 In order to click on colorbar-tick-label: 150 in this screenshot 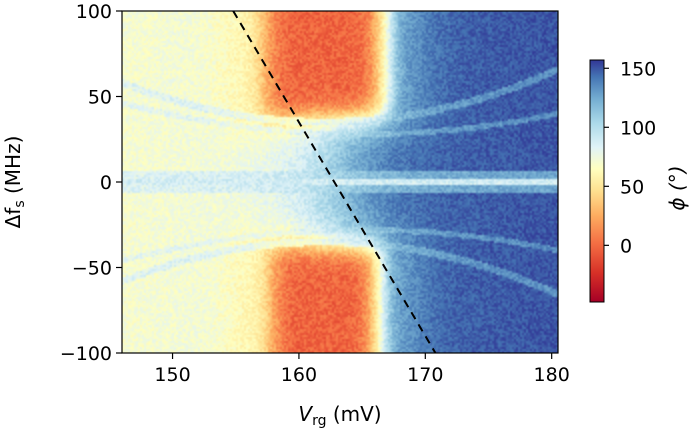, I will do `click(638, 69)`.